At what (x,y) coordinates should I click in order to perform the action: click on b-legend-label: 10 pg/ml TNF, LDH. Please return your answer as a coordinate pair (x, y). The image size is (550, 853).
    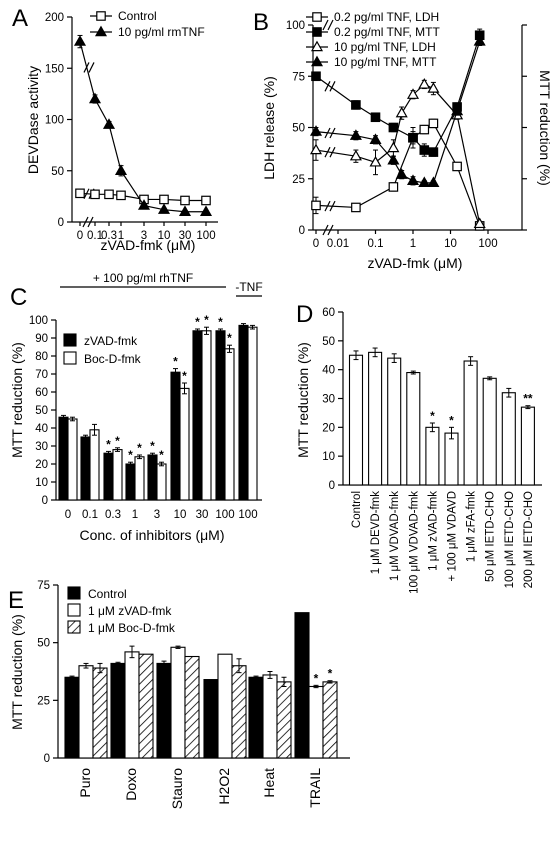
    Looking at the image, I should click on (385, 47).